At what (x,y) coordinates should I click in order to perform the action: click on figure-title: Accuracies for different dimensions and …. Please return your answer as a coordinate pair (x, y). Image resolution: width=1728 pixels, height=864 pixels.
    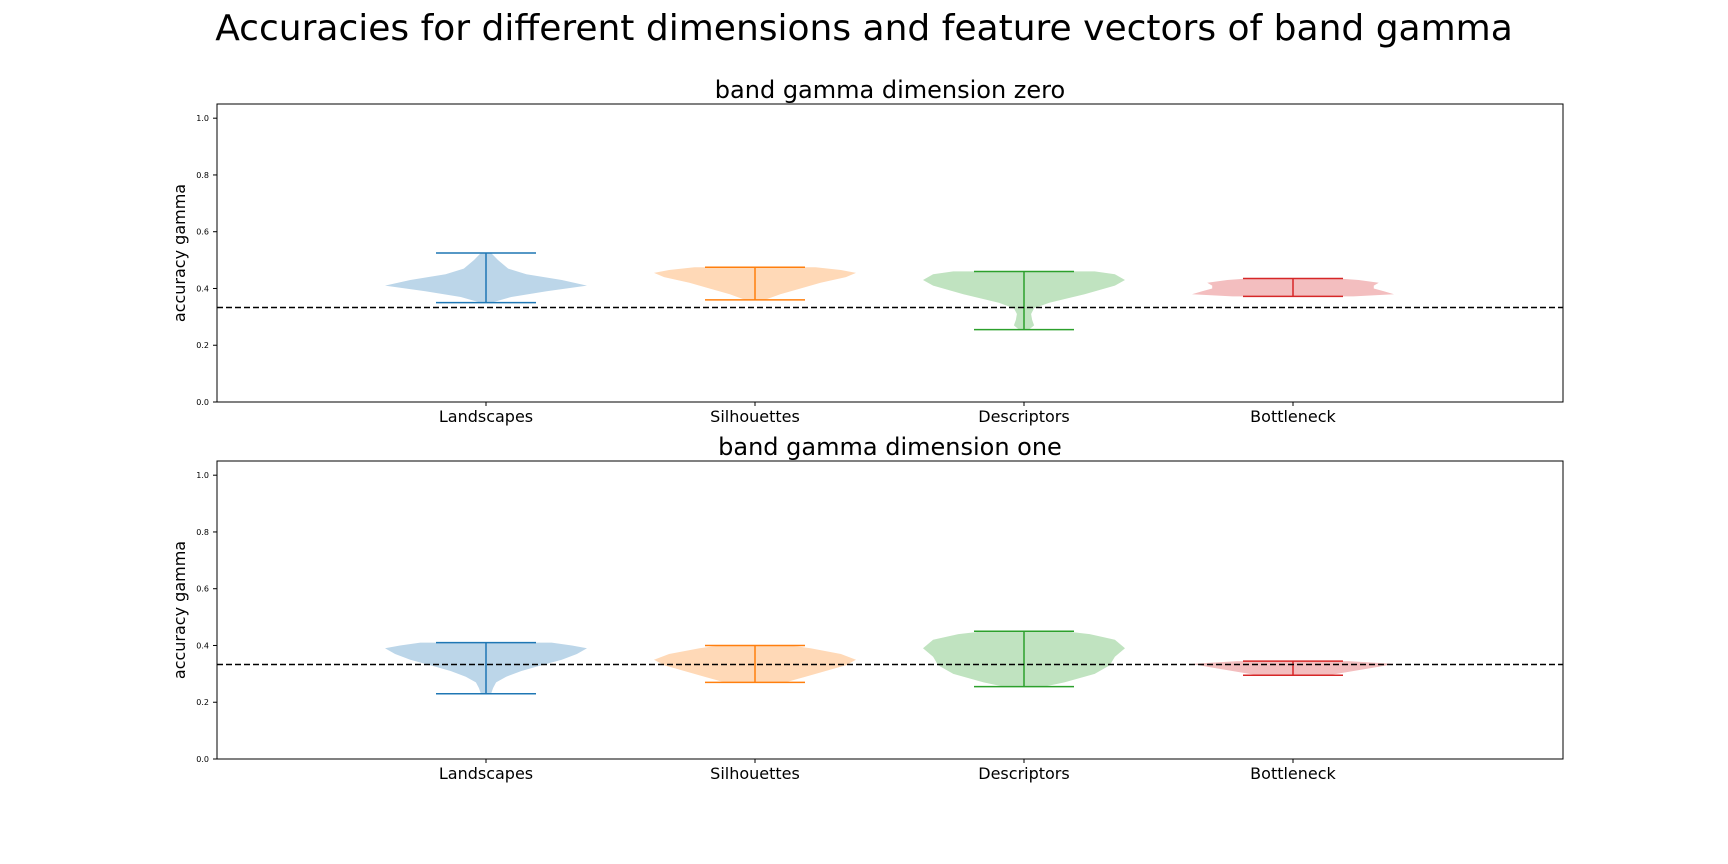
    Looking at the image, I should click on (864, 28).